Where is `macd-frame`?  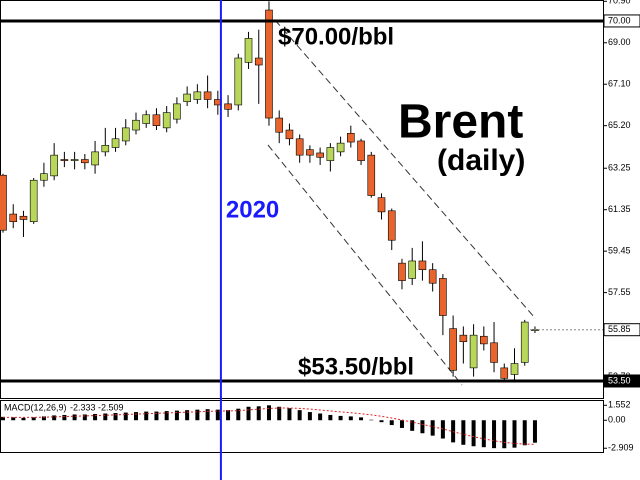
macd-frame is located at coordinates (302, 426).